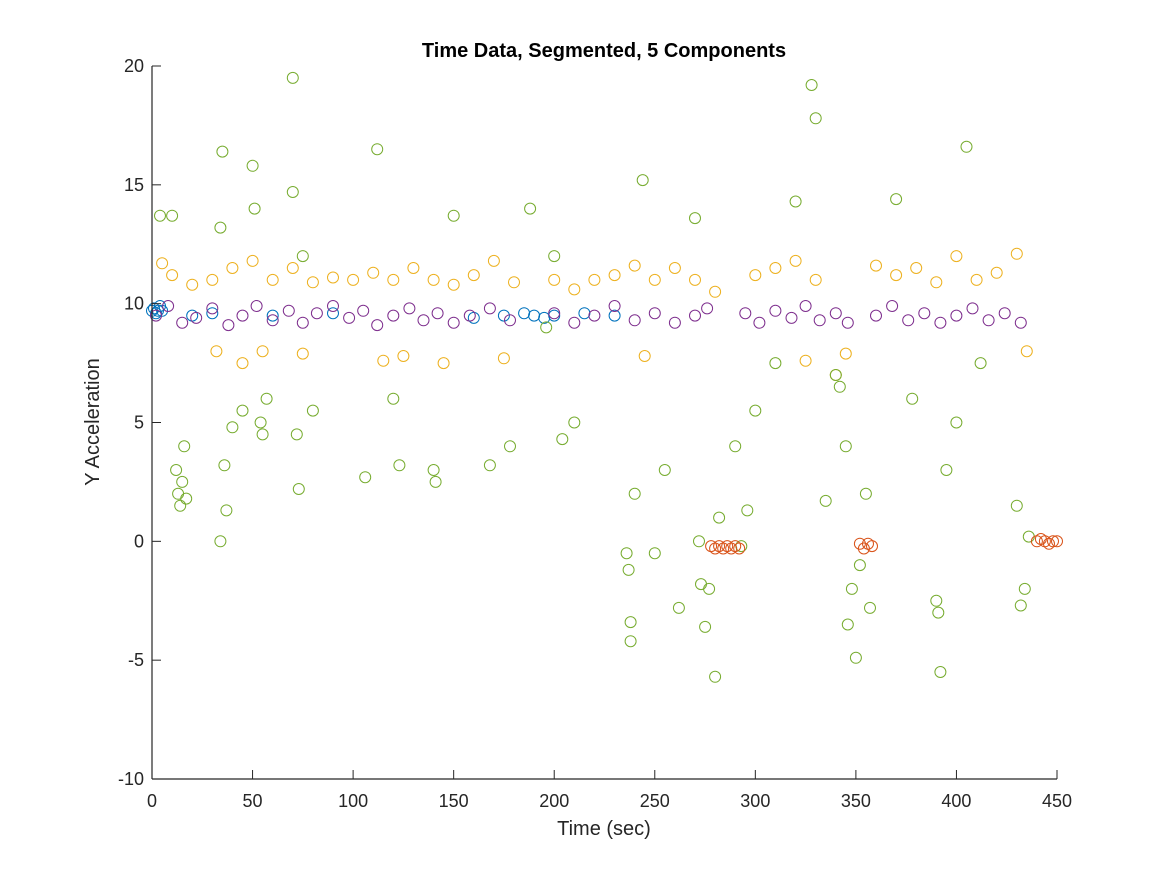 The width and height of the screenshot is (1167, 875). What do you see at coordinates (139, 541) in the screenshot?
I see `y-tick-label: 0` at bounding box center [139, 541].